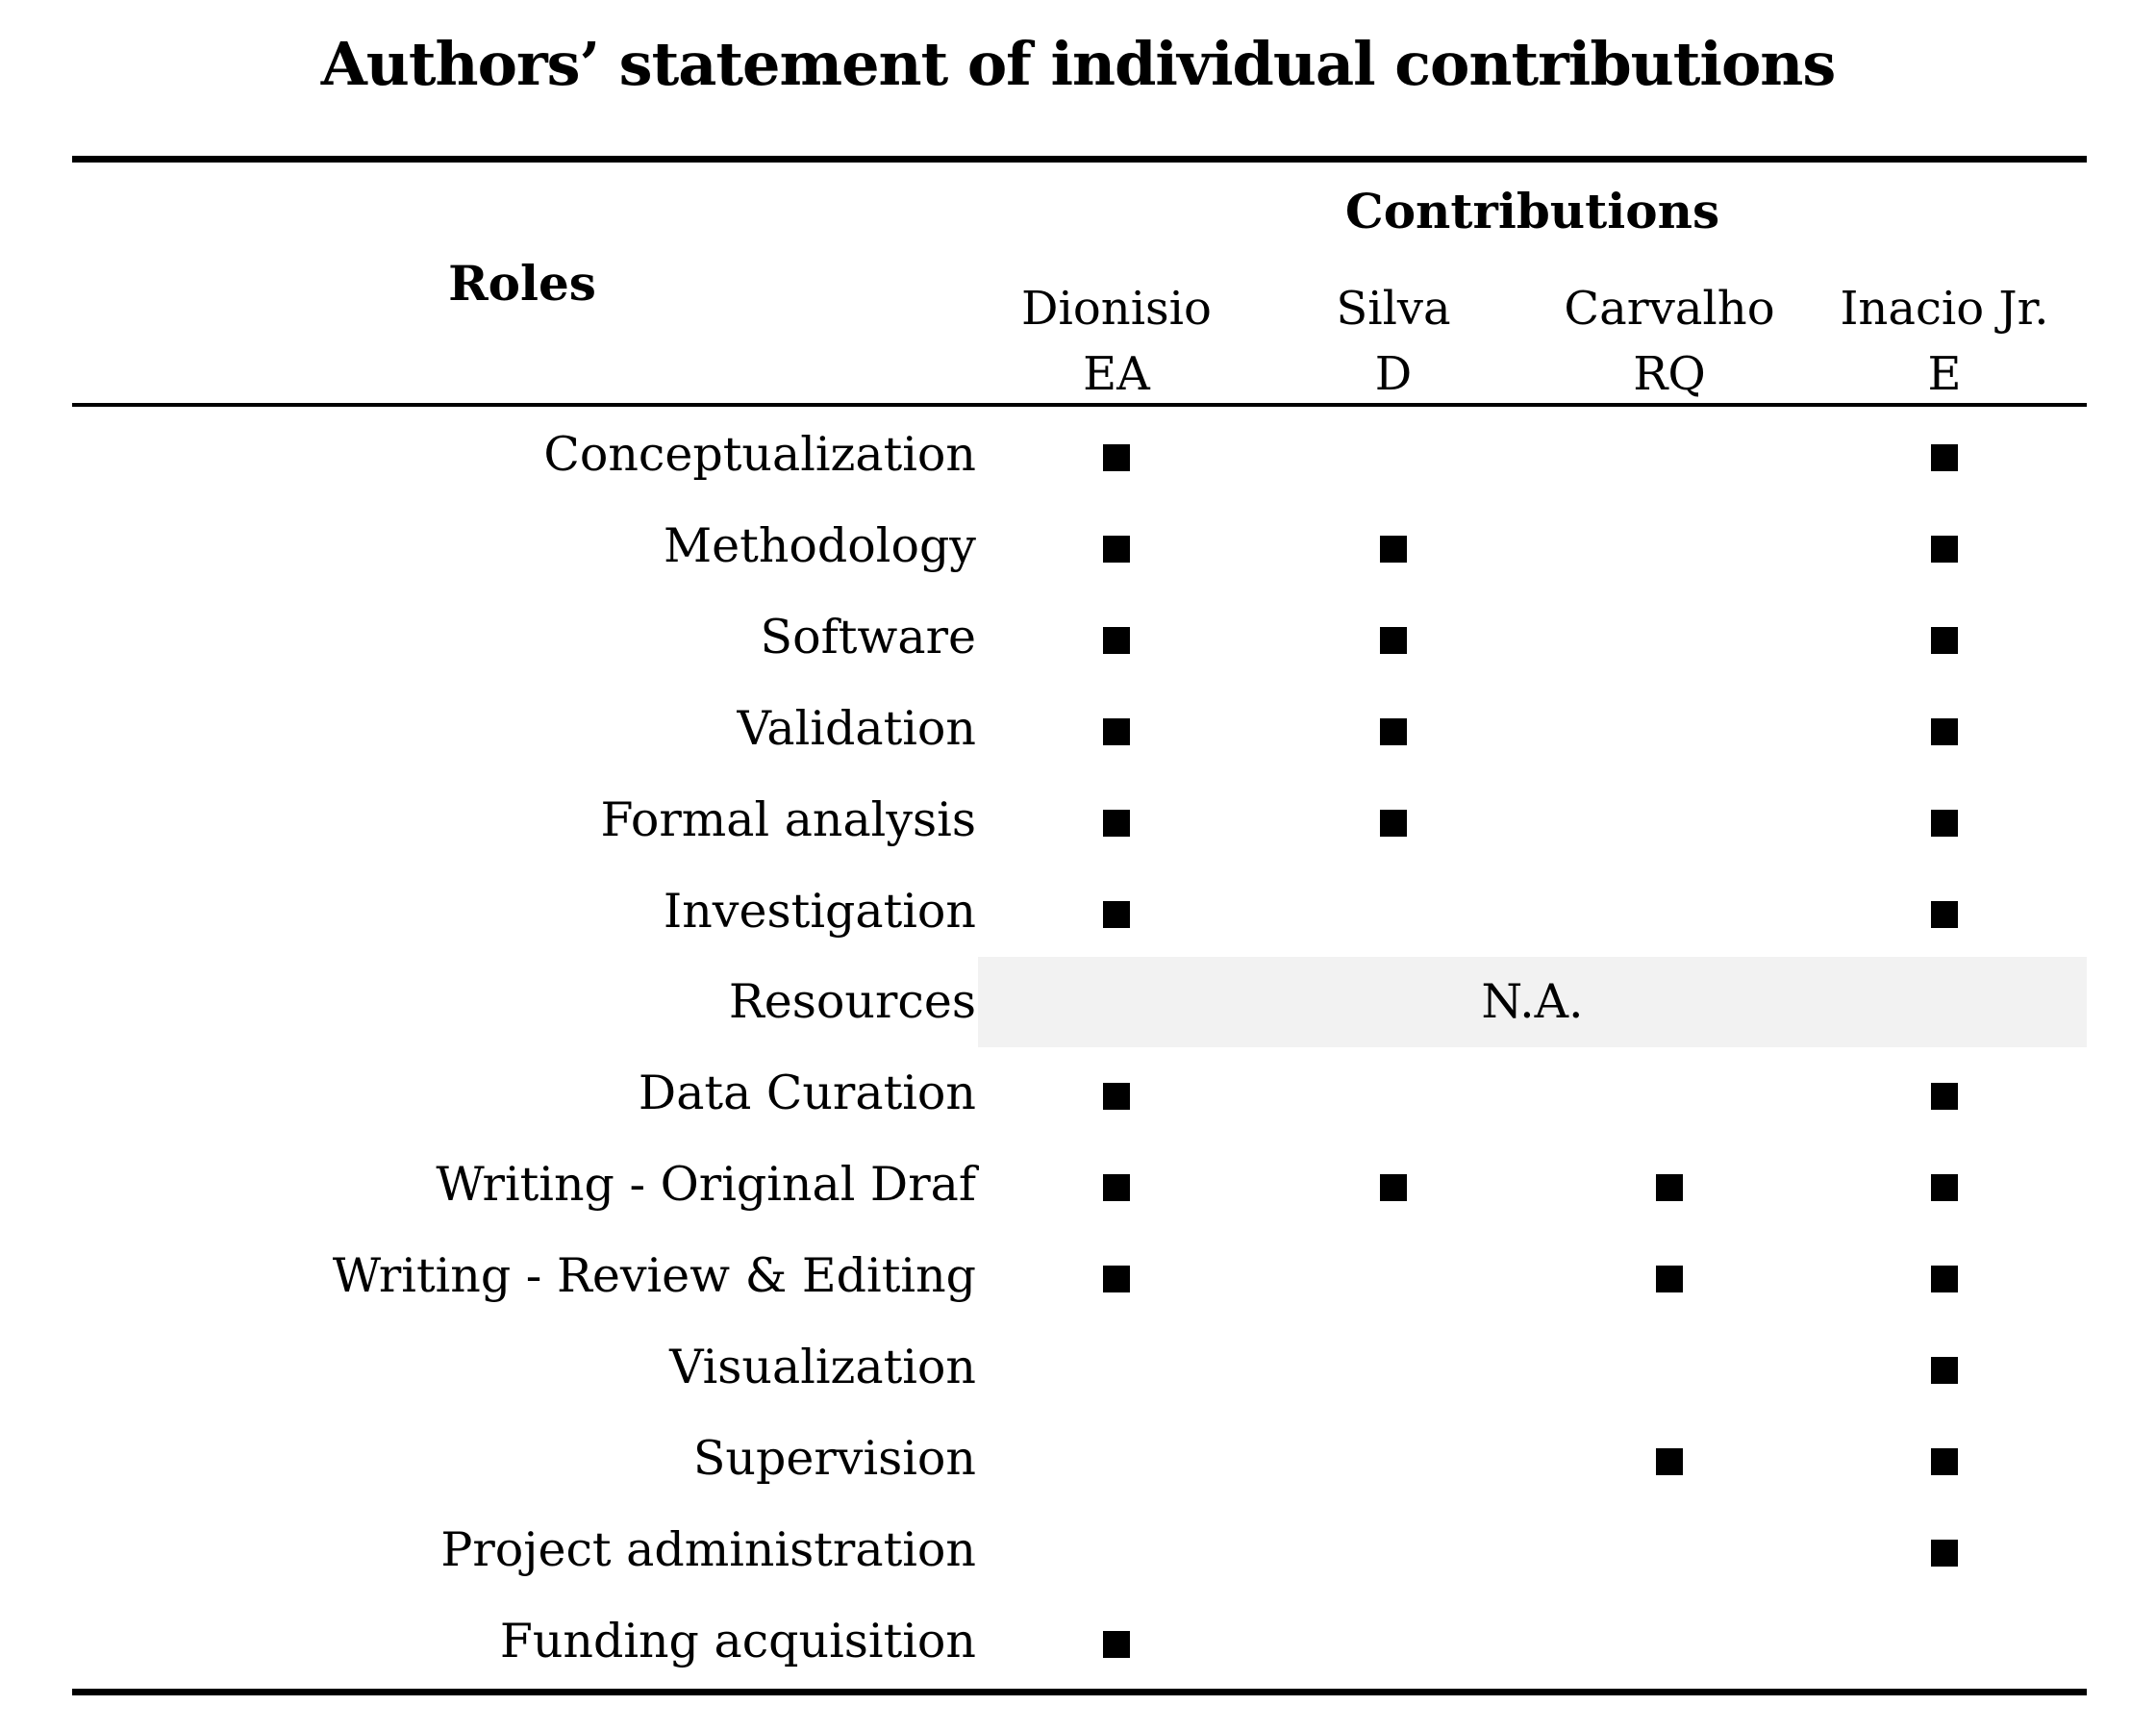 This screenshot has height=1731, width=2156. I want to click on author-column-header: Inacio Jr. E, so click(1944, 342).